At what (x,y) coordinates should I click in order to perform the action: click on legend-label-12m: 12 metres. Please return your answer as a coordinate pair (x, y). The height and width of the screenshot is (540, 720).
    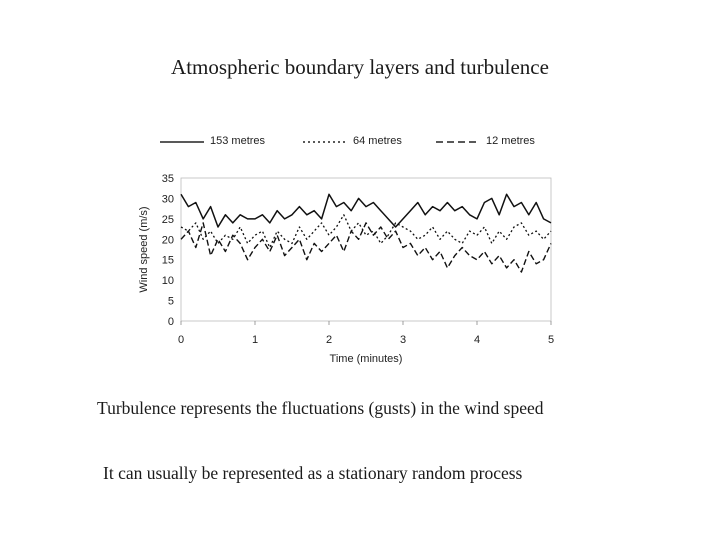
    Looking at the image, I should click on (510, 141).